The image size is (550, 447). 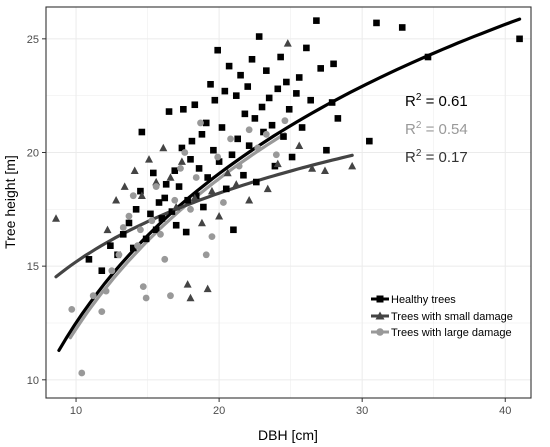 I want to click on r2-value-small-damage: 0.17, so click(x=453, y=157).